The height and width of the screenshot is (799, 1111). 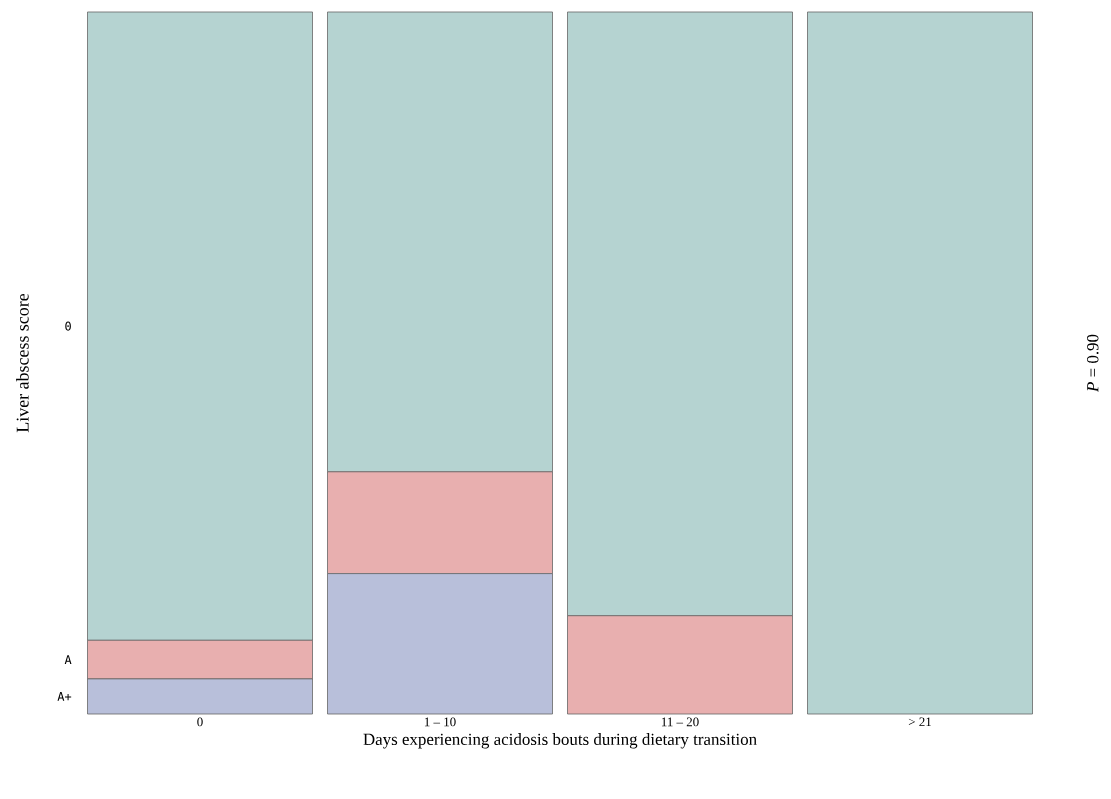 What do you see at coordinates (200, 722) in the screenshot?
I see `x-tick-label: 0` at bounding box center [200, 722].